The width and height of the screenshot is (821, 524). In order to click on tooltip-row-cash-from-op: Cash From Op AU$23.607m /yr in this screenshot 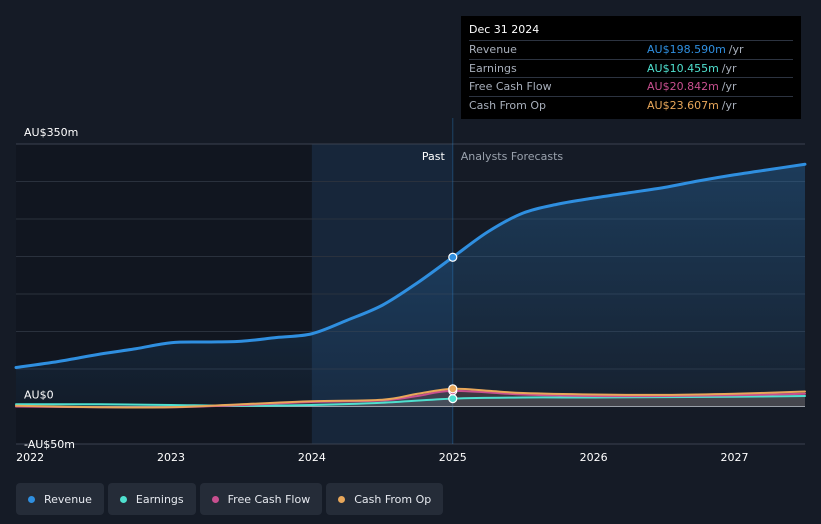, I will do `click(631, 105)`.